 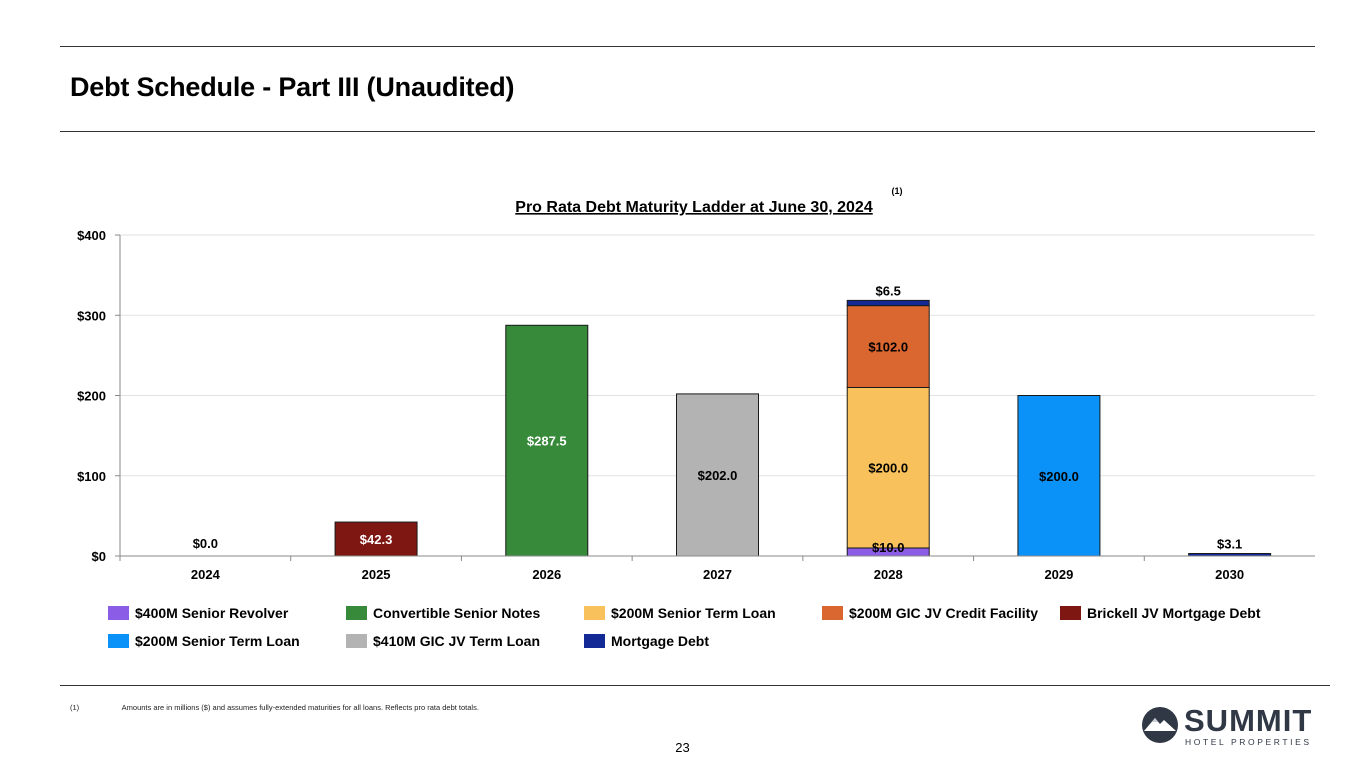 What do you see at coordinates (376, 574) in the screenshot?
I see `x-tick-label: 2025` at bounding box center [376, 574].